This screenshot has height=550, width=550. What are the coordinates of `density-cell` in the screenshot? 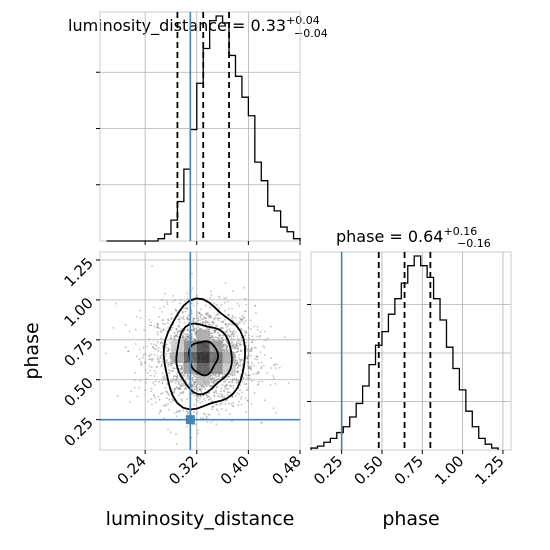 It's located at (177, 357).